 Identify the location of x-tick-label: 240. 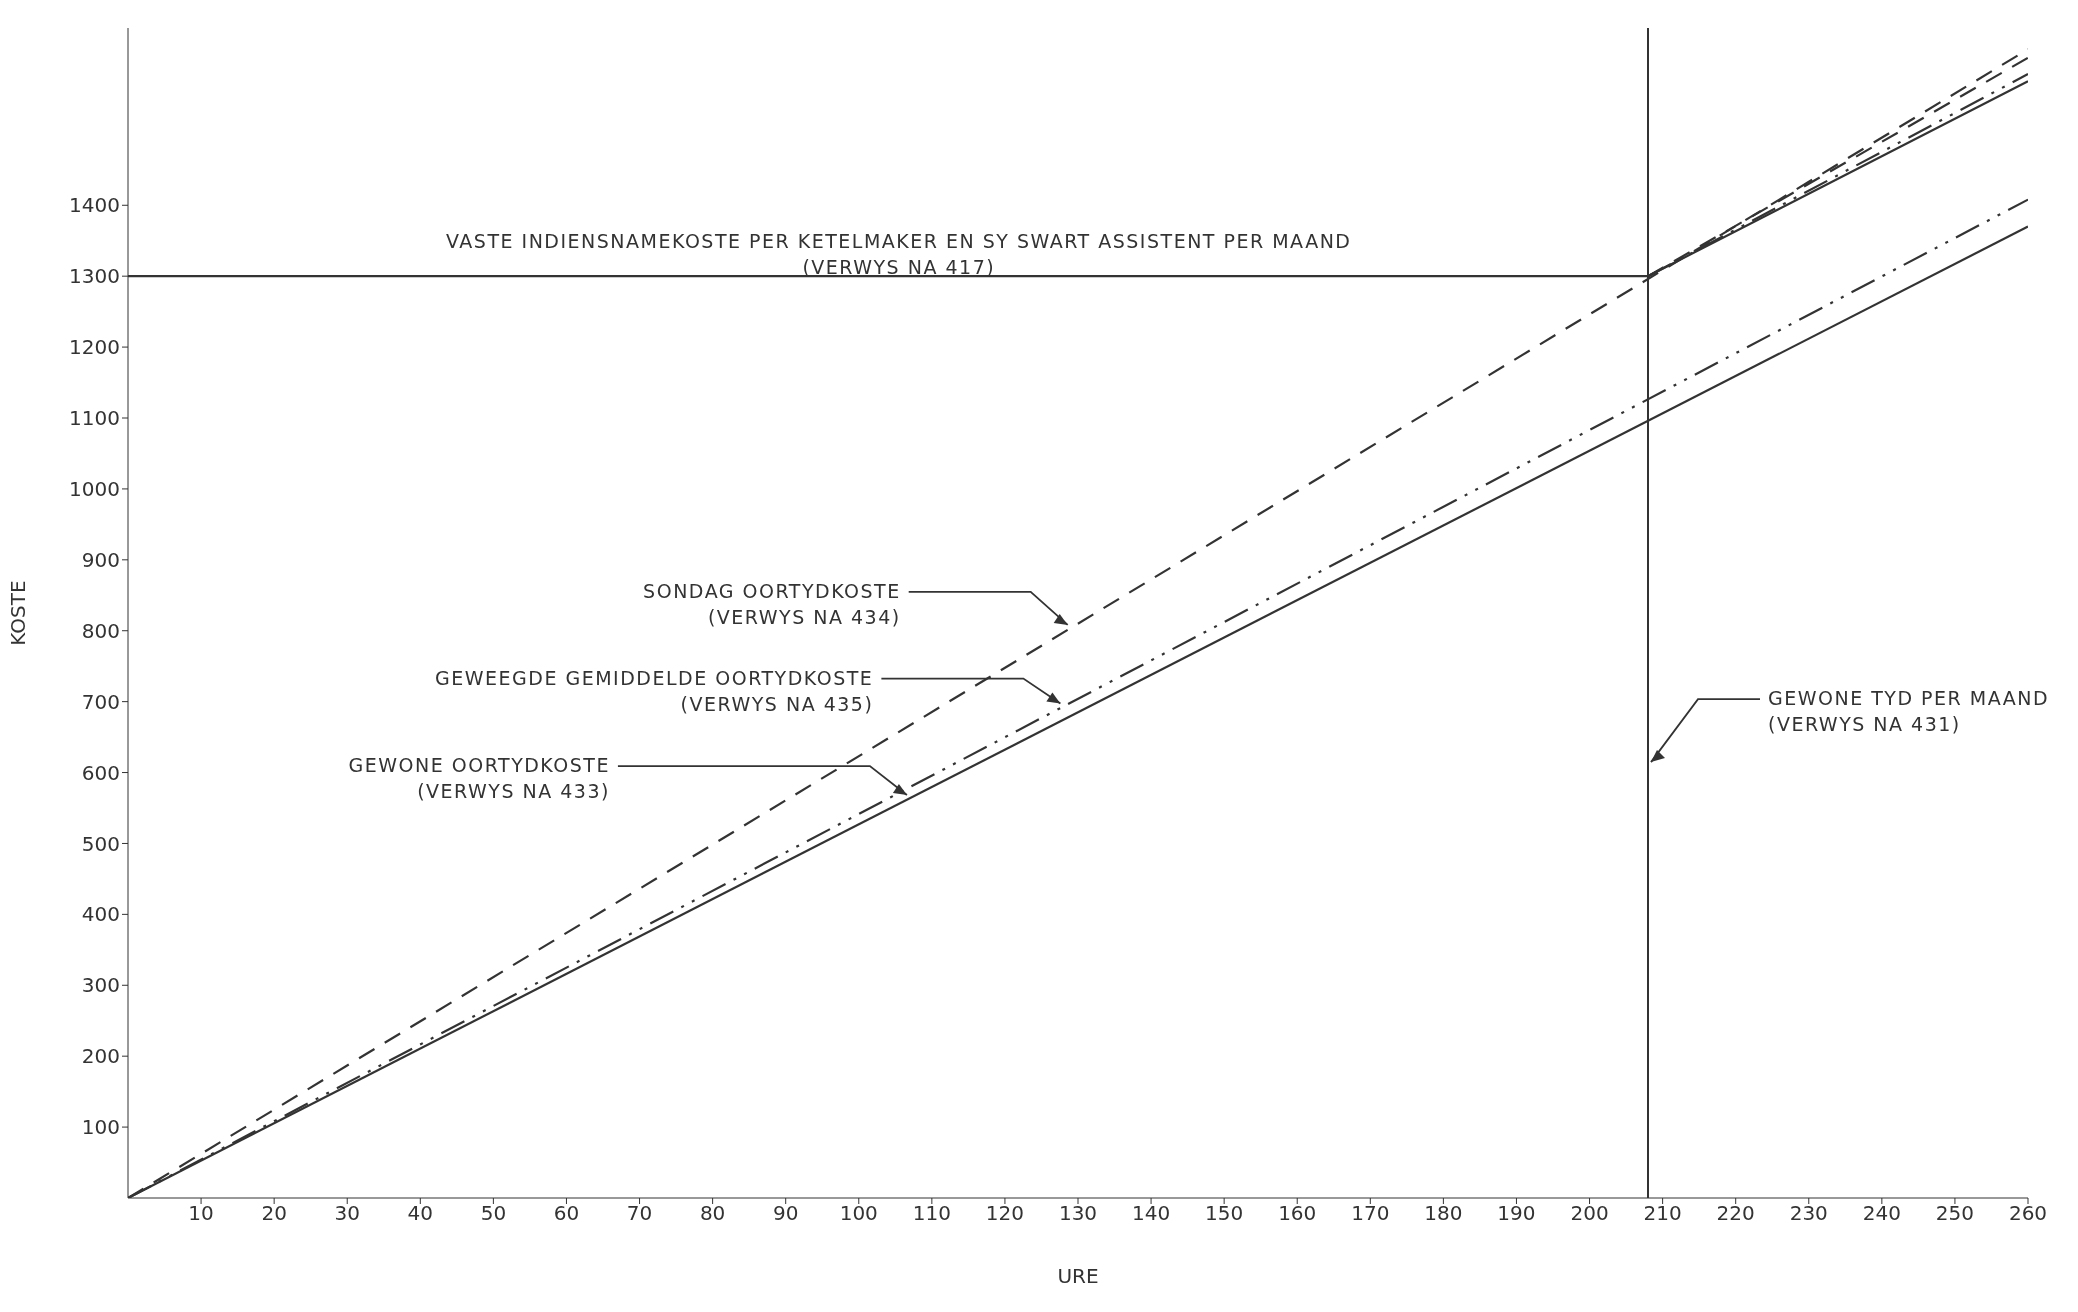
(1881, 1213).